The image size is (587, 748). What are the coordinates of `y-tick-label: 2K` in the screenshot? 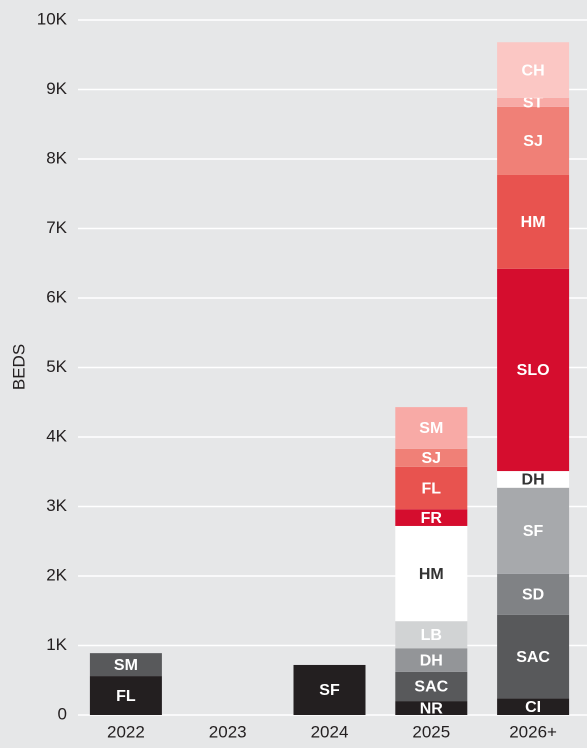 It's located at (56, 574).